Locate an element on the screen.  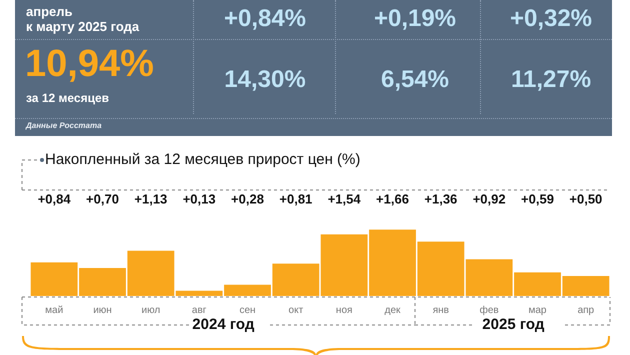
text: 14,30% is located at coordinates (265, 80).